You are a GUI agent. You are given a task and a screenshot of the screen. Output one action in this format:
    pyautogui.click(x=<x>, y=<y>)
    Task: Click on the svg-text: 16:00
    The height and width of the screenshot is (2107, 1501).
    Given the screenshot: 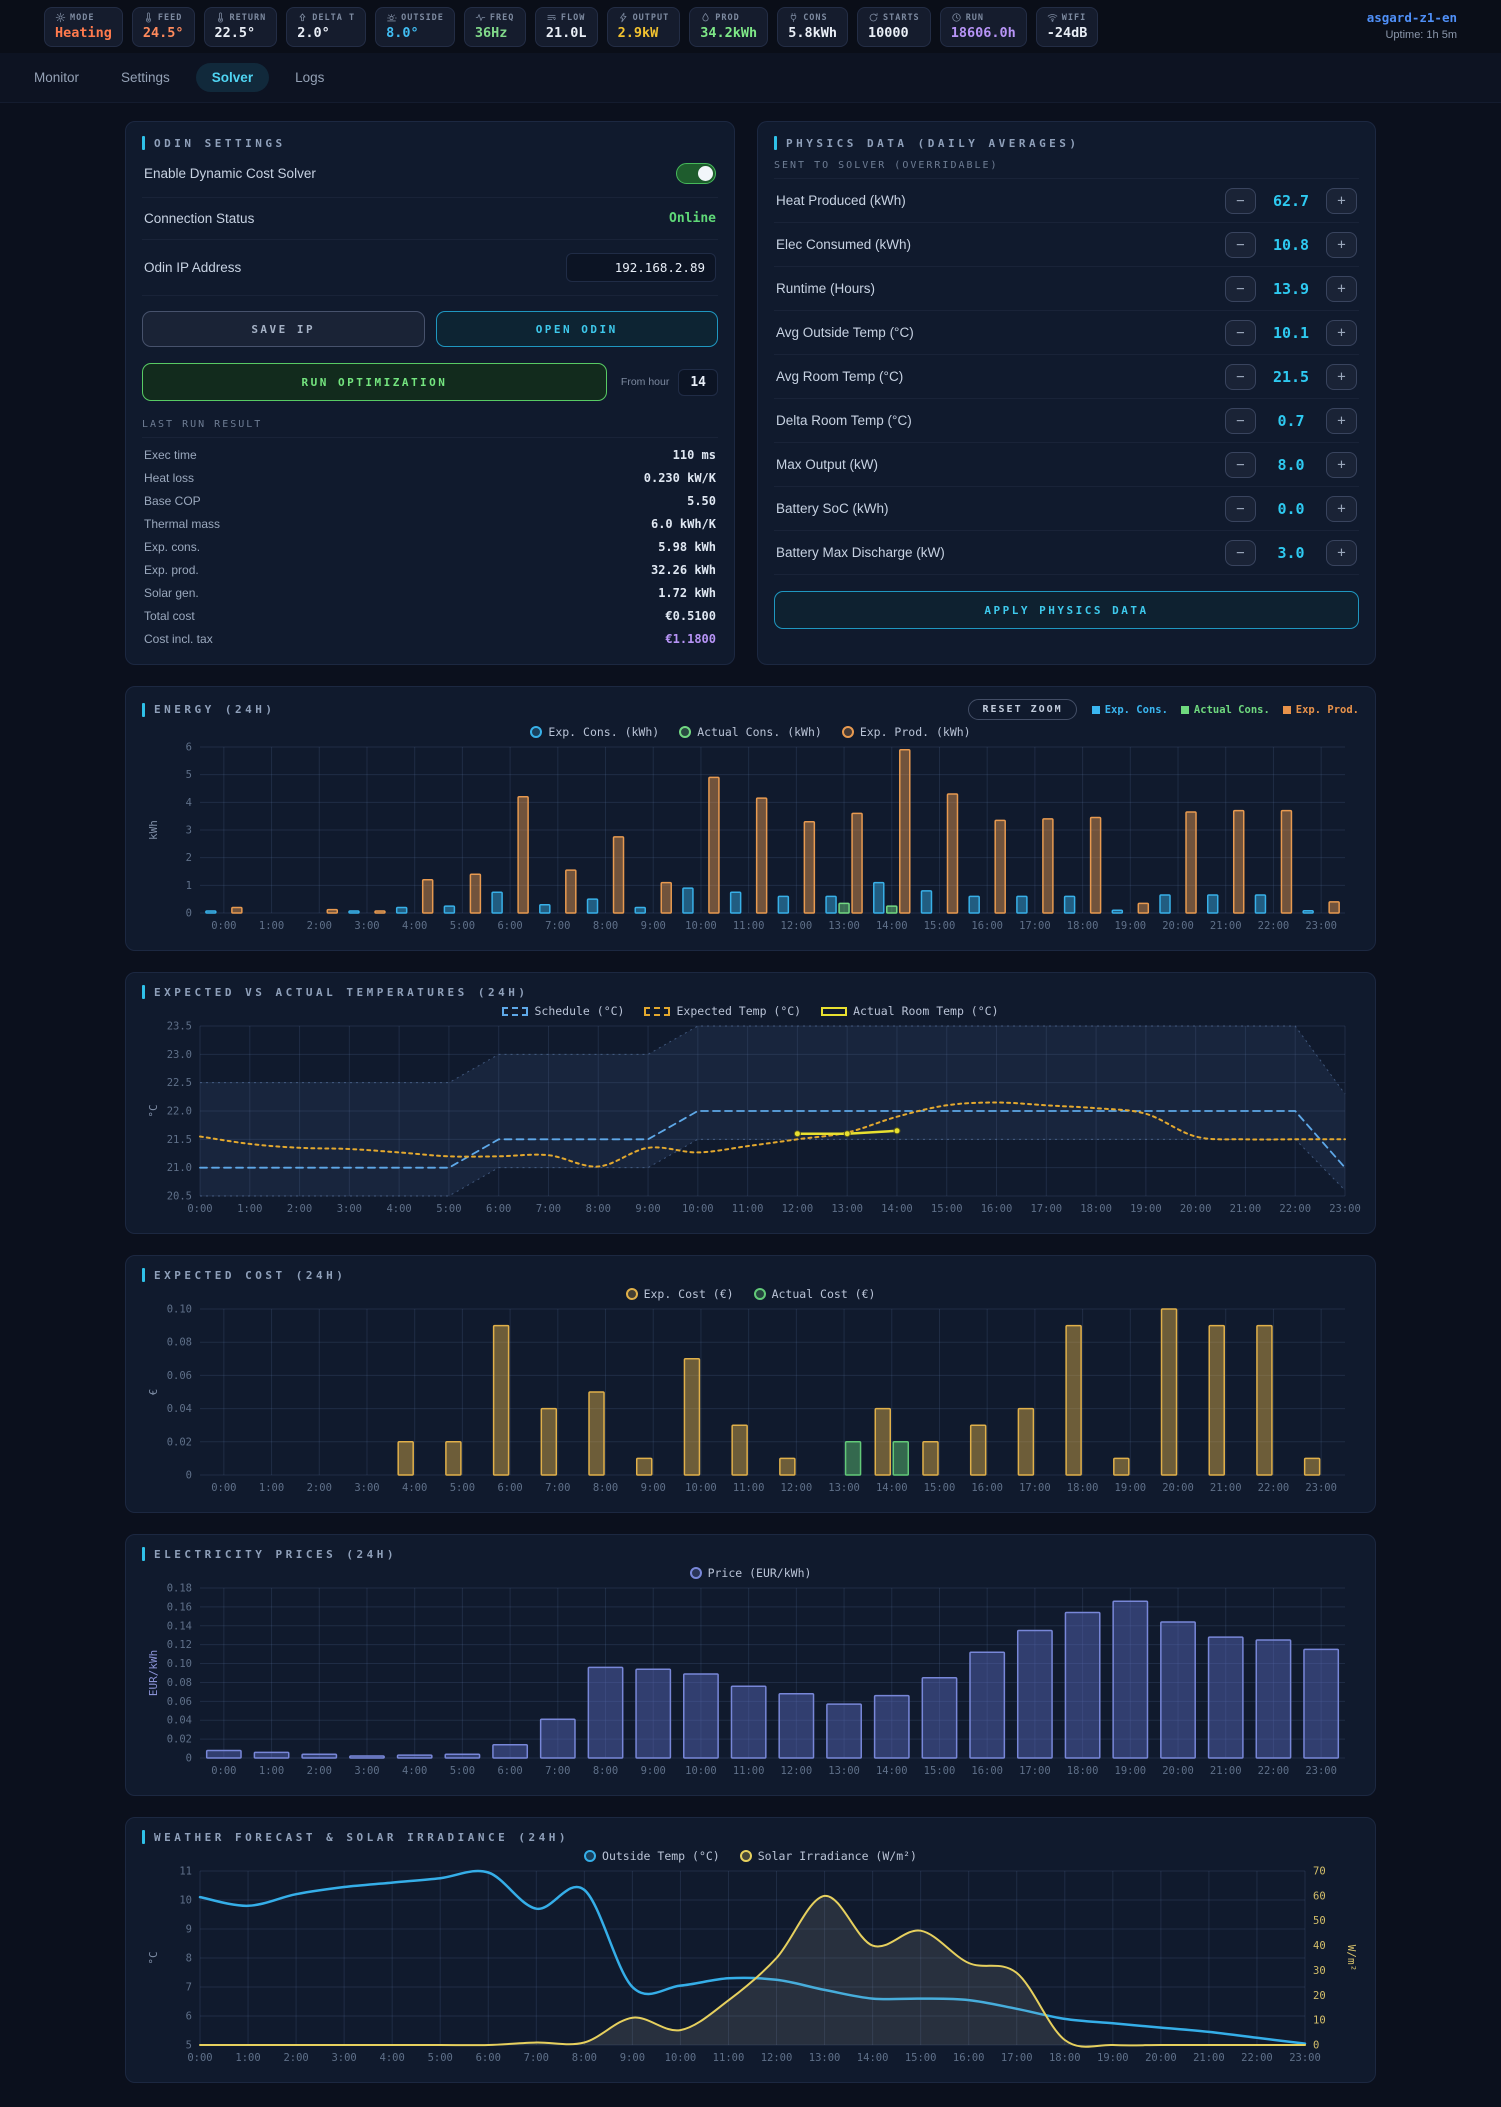 What is the action you would take?
    pyautogui.click(x=987, y=926)
    